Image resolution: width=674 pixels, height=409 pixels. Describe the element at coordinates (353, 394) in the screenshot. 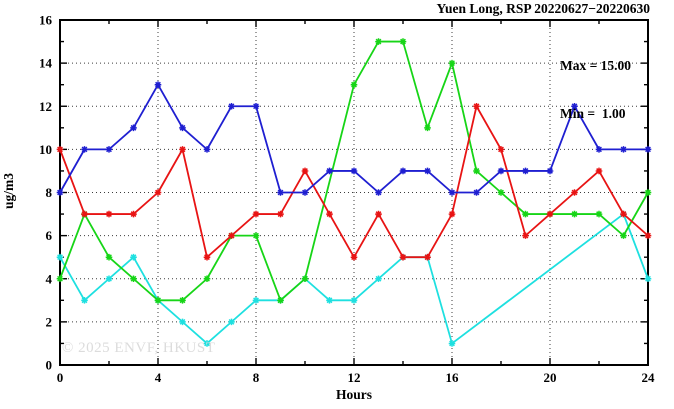

I see `x-axis-title: Hours` at that location.